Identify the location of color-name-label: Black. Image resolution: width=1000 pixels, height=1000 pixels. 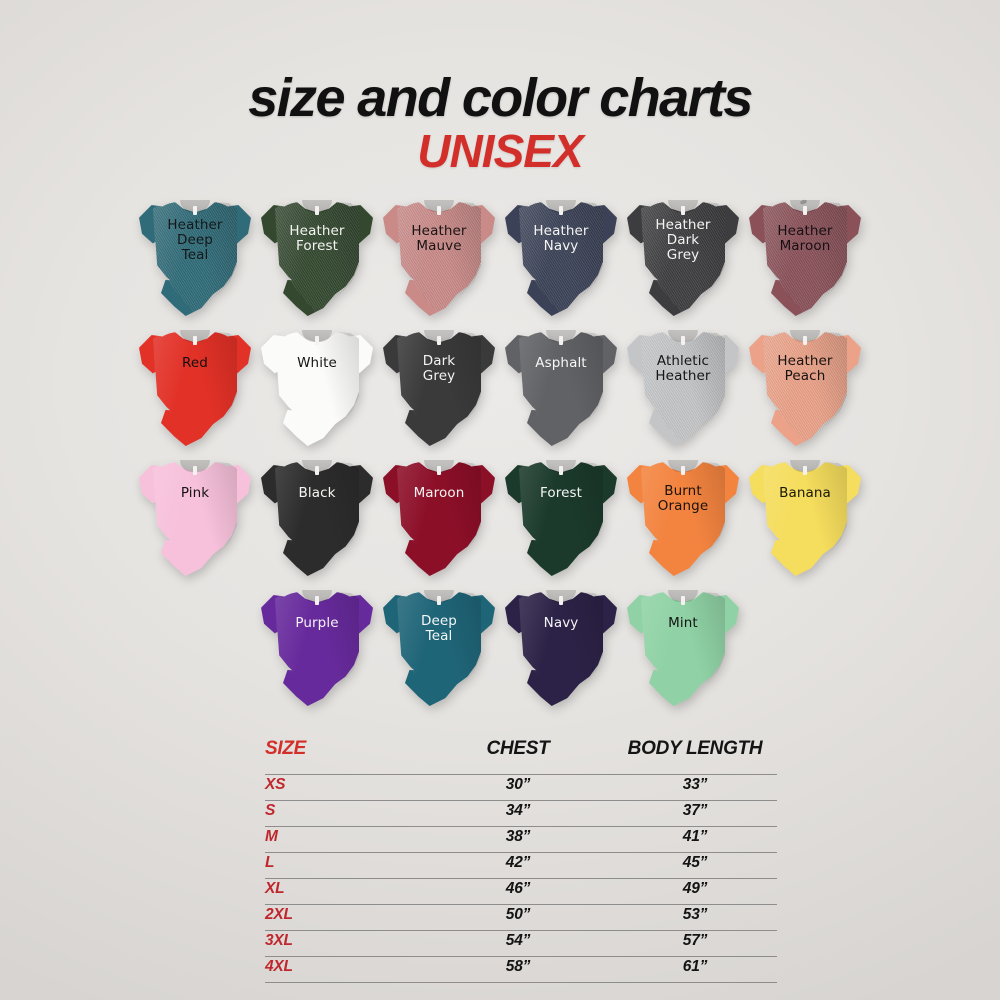
(317, 493).